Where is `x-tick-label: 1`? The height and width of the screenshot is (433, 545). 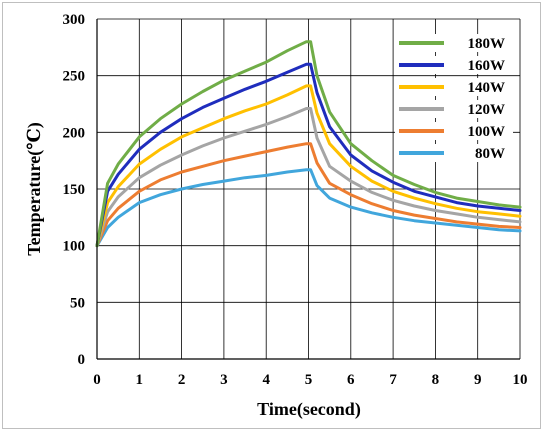
x-tick-label: 1 is located at coordinates (140, 380).